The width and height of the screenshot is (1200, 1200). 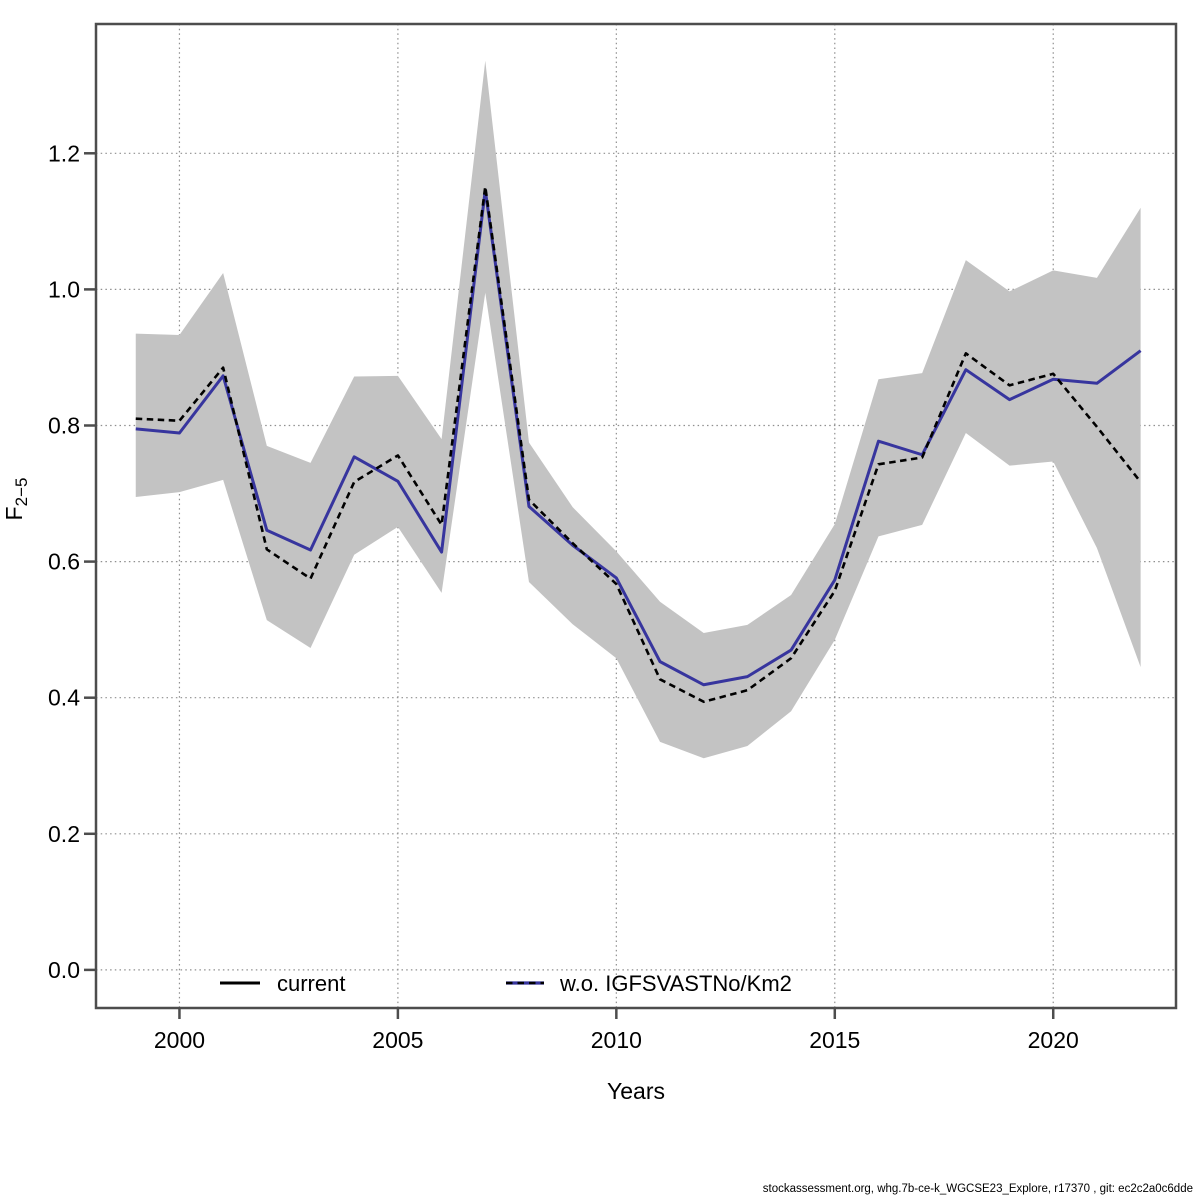 What do you see at coordinates (64, 834) in the screenshot?
I see `y-tick-label: 0.2` at bounding box center [64, 834].